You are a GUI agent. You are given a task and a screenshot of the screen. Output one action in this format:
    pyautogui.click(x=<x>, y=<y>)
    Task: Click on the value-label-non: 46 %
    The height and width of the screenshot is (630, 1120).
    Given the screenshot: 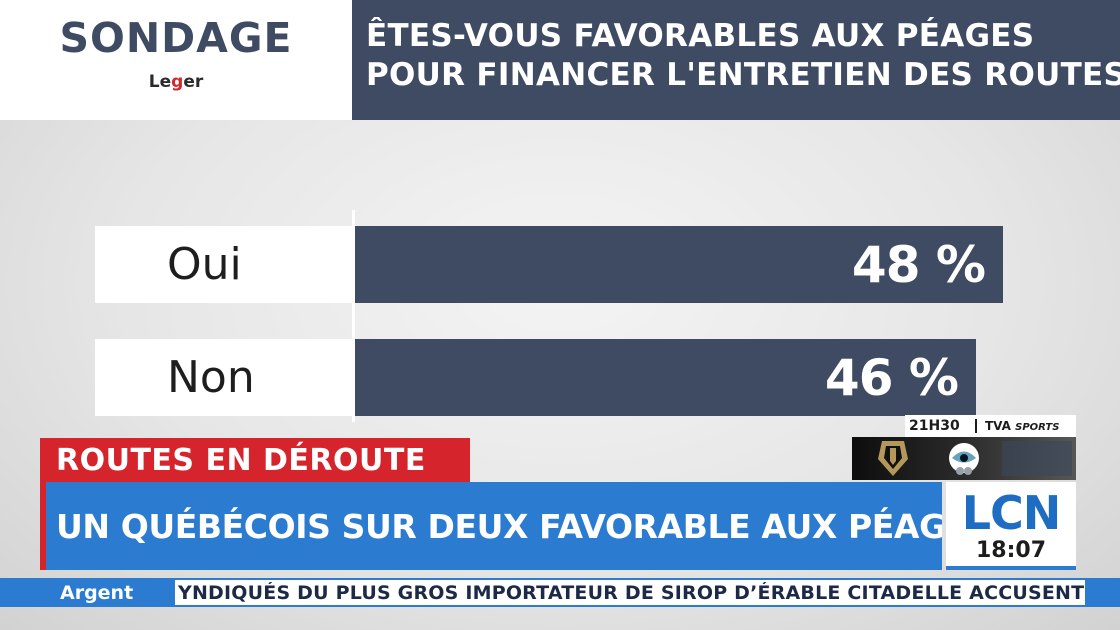 What is the action you would take?
    pyautogui.click(x=891, y=377)
    